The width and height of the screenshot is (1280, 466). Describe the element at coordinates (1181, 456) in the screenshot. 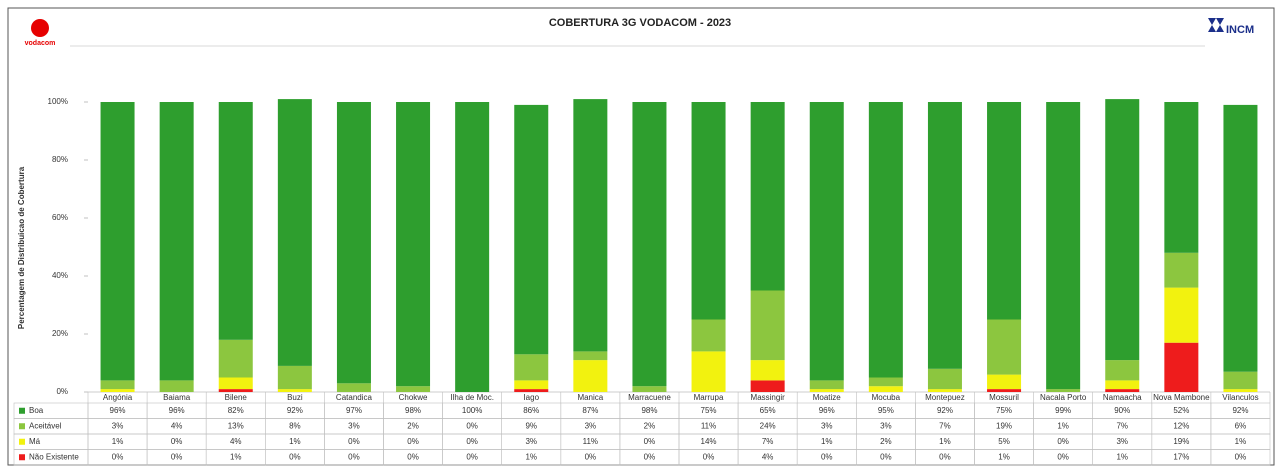

I see `data-label: 17%` at that location.